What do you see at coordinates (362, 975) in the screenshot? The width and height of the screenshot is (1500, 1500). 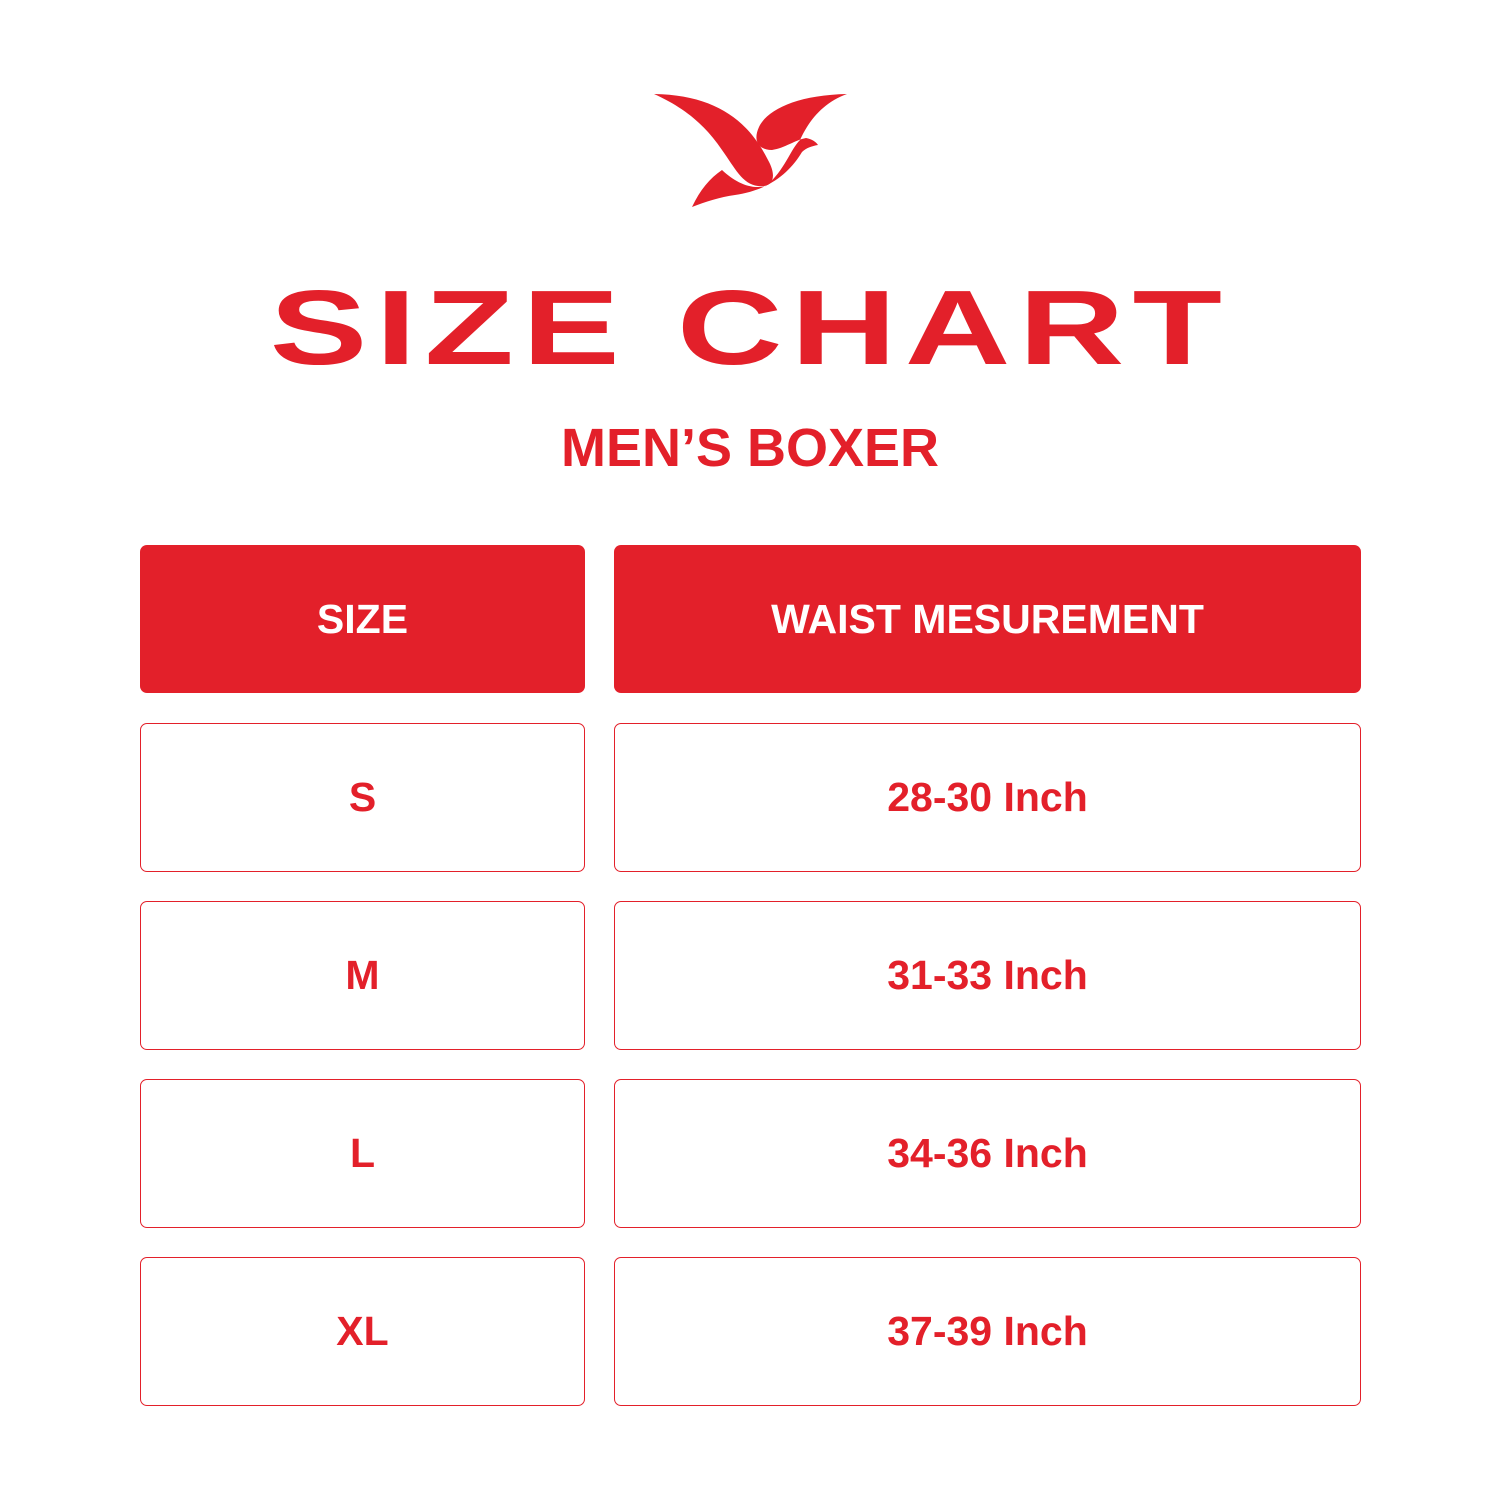 I see `size-cell: M` at bounding box center [362, 975].